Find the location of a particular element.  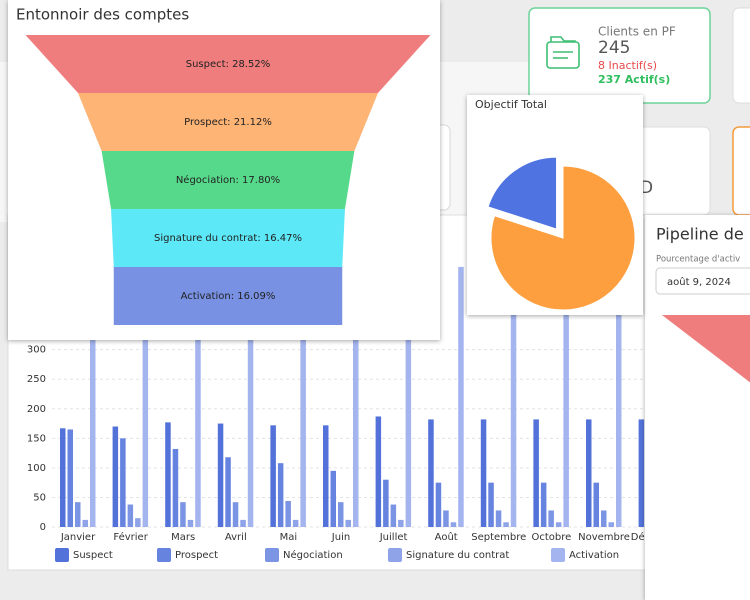

pipeline-subtitle: Pourcentage d'activ is located at coordinates (698, 260).